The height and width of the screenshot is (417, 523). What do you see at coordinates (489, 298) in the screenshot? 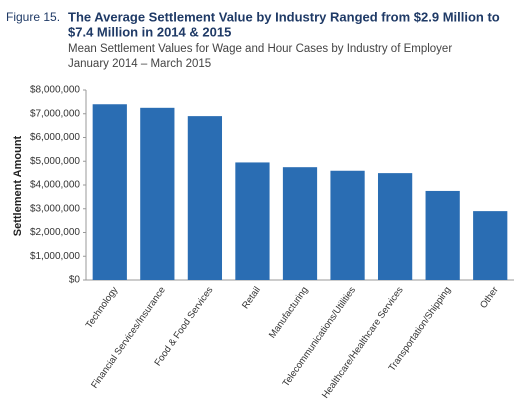
I see `x-tick-label: Other` at bounding box center [489, 298].